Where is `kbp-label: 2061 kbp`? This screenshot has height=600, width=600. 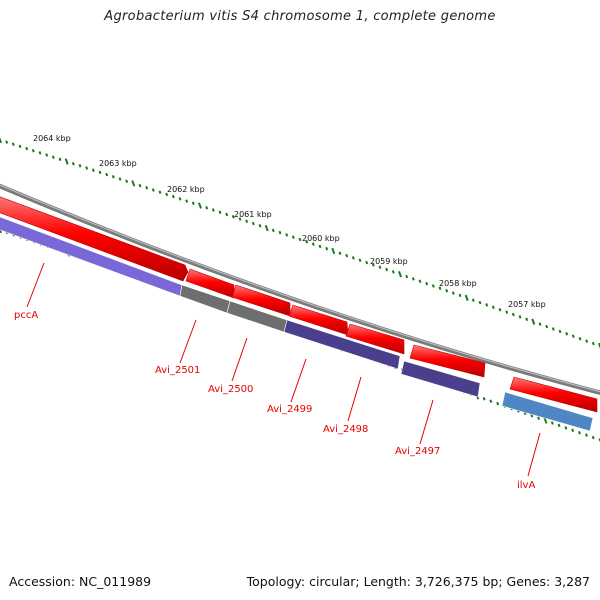
kbp-label: 2061 kbp is located at coordinates (253, 214).